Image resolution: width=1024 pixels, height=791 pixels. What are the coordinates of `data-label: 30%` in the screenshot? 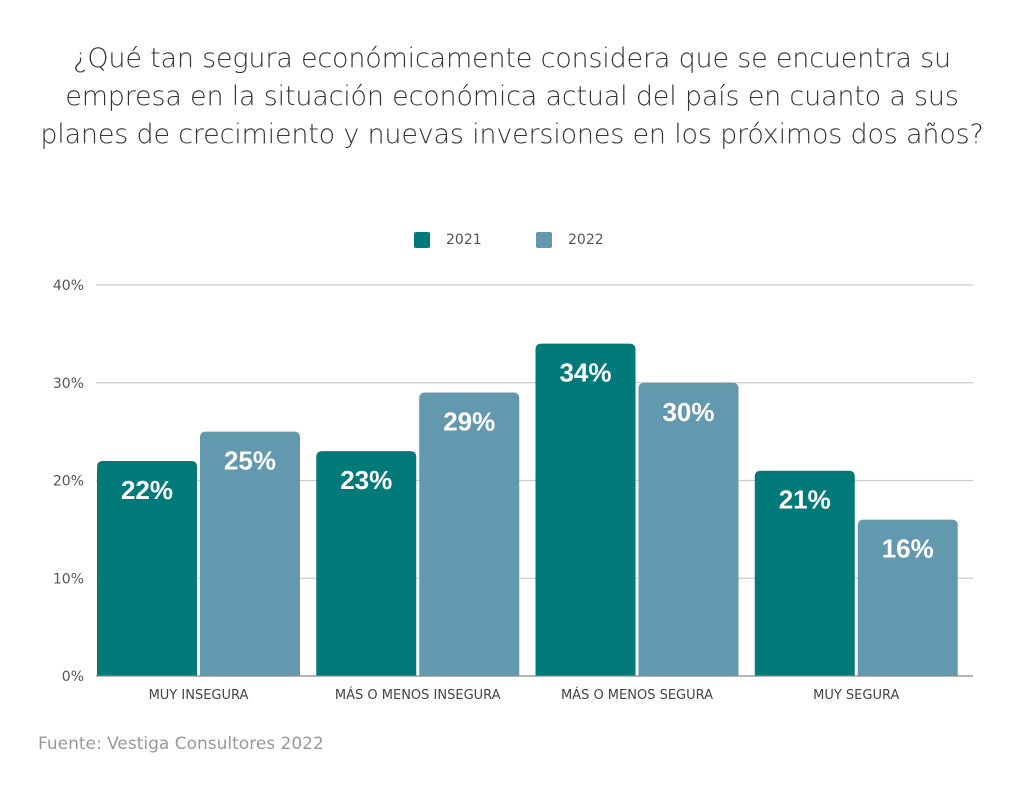 It's located at (688, 412).